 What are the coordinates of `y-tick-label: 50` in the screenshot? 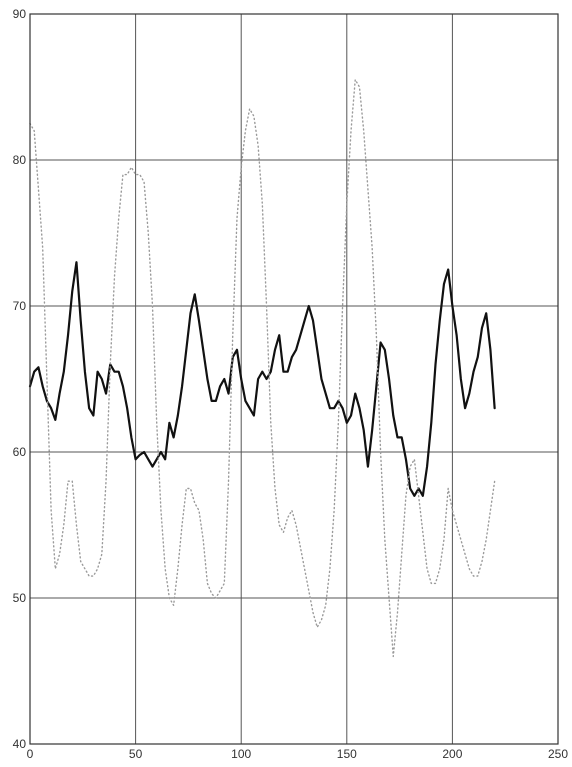 It's located at (20, 598).